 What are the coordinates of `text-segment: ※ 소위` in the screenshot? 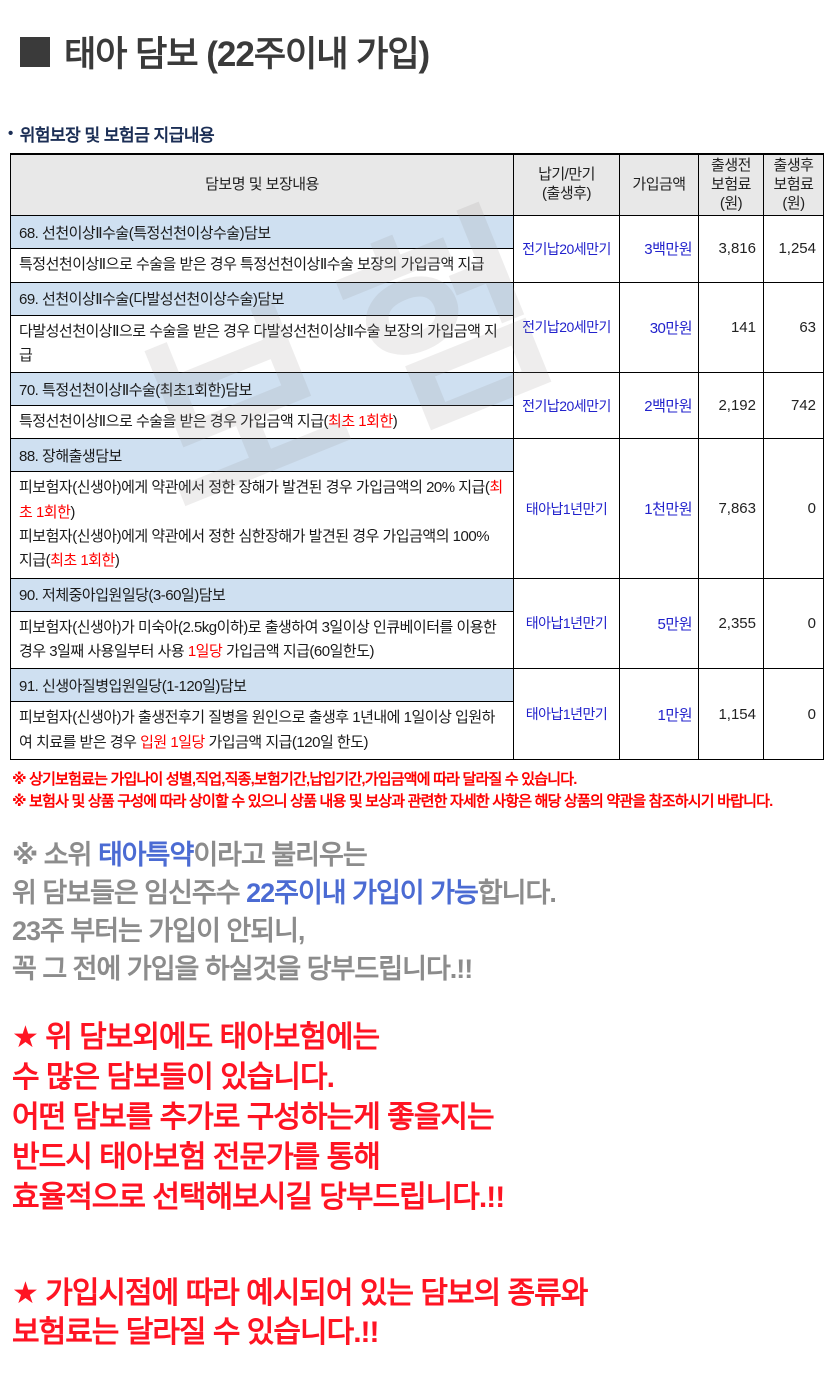 It's located at (55, 854).